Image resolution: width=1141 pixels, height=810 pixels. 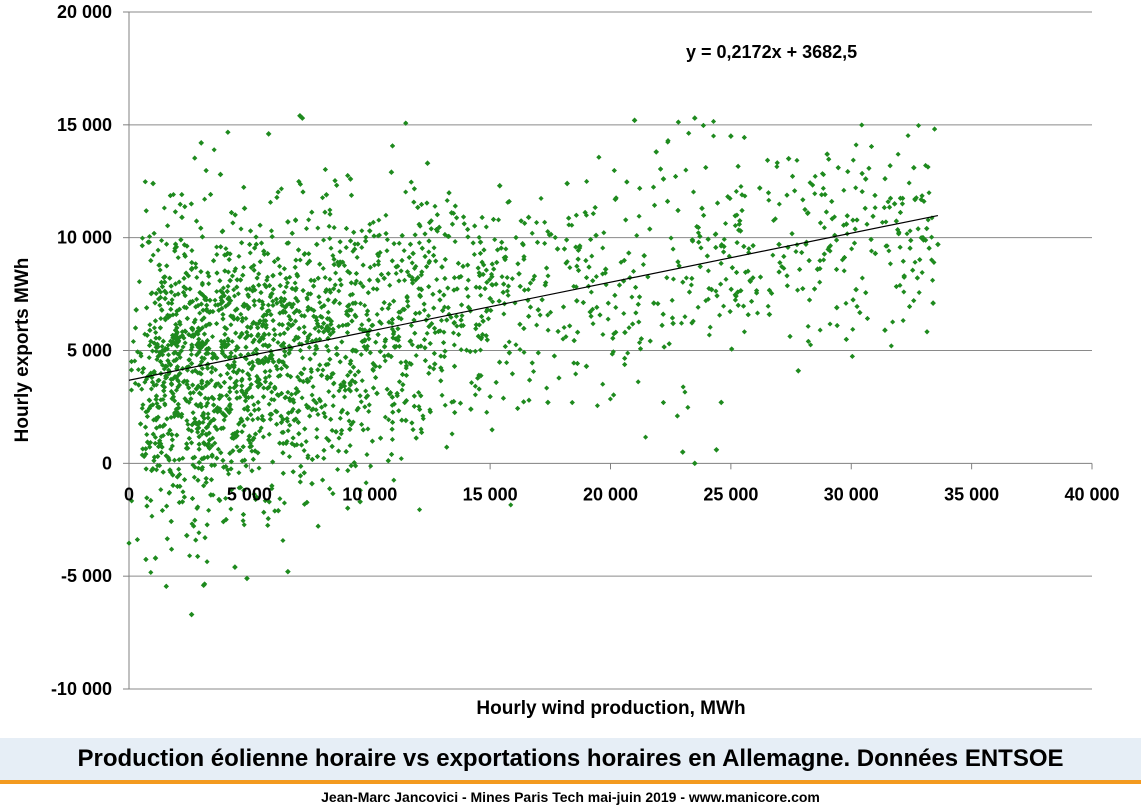 What do you see at coordinates (610, 708) in the screenshot?
I see `x-axis-title: Hourly wind production, MWh` at bounding box center [610, 708].